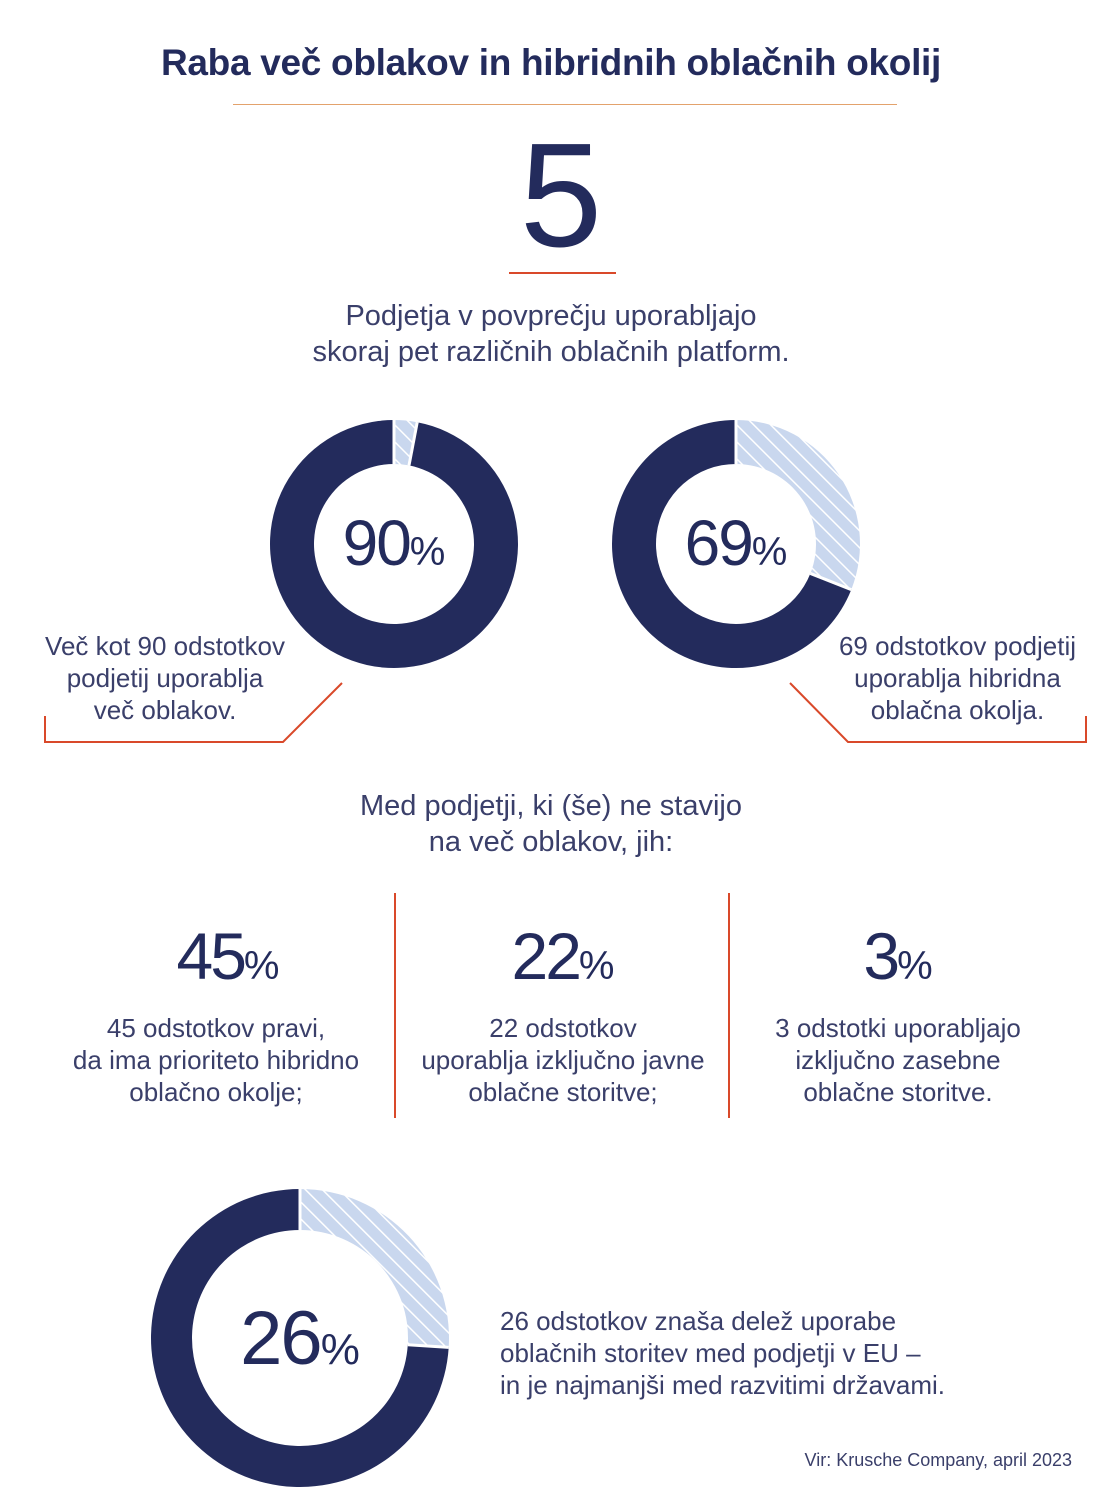 This screenshot has width=1102, height=1500. I want to click on donut-center-label: 90%, so click(394, 543).